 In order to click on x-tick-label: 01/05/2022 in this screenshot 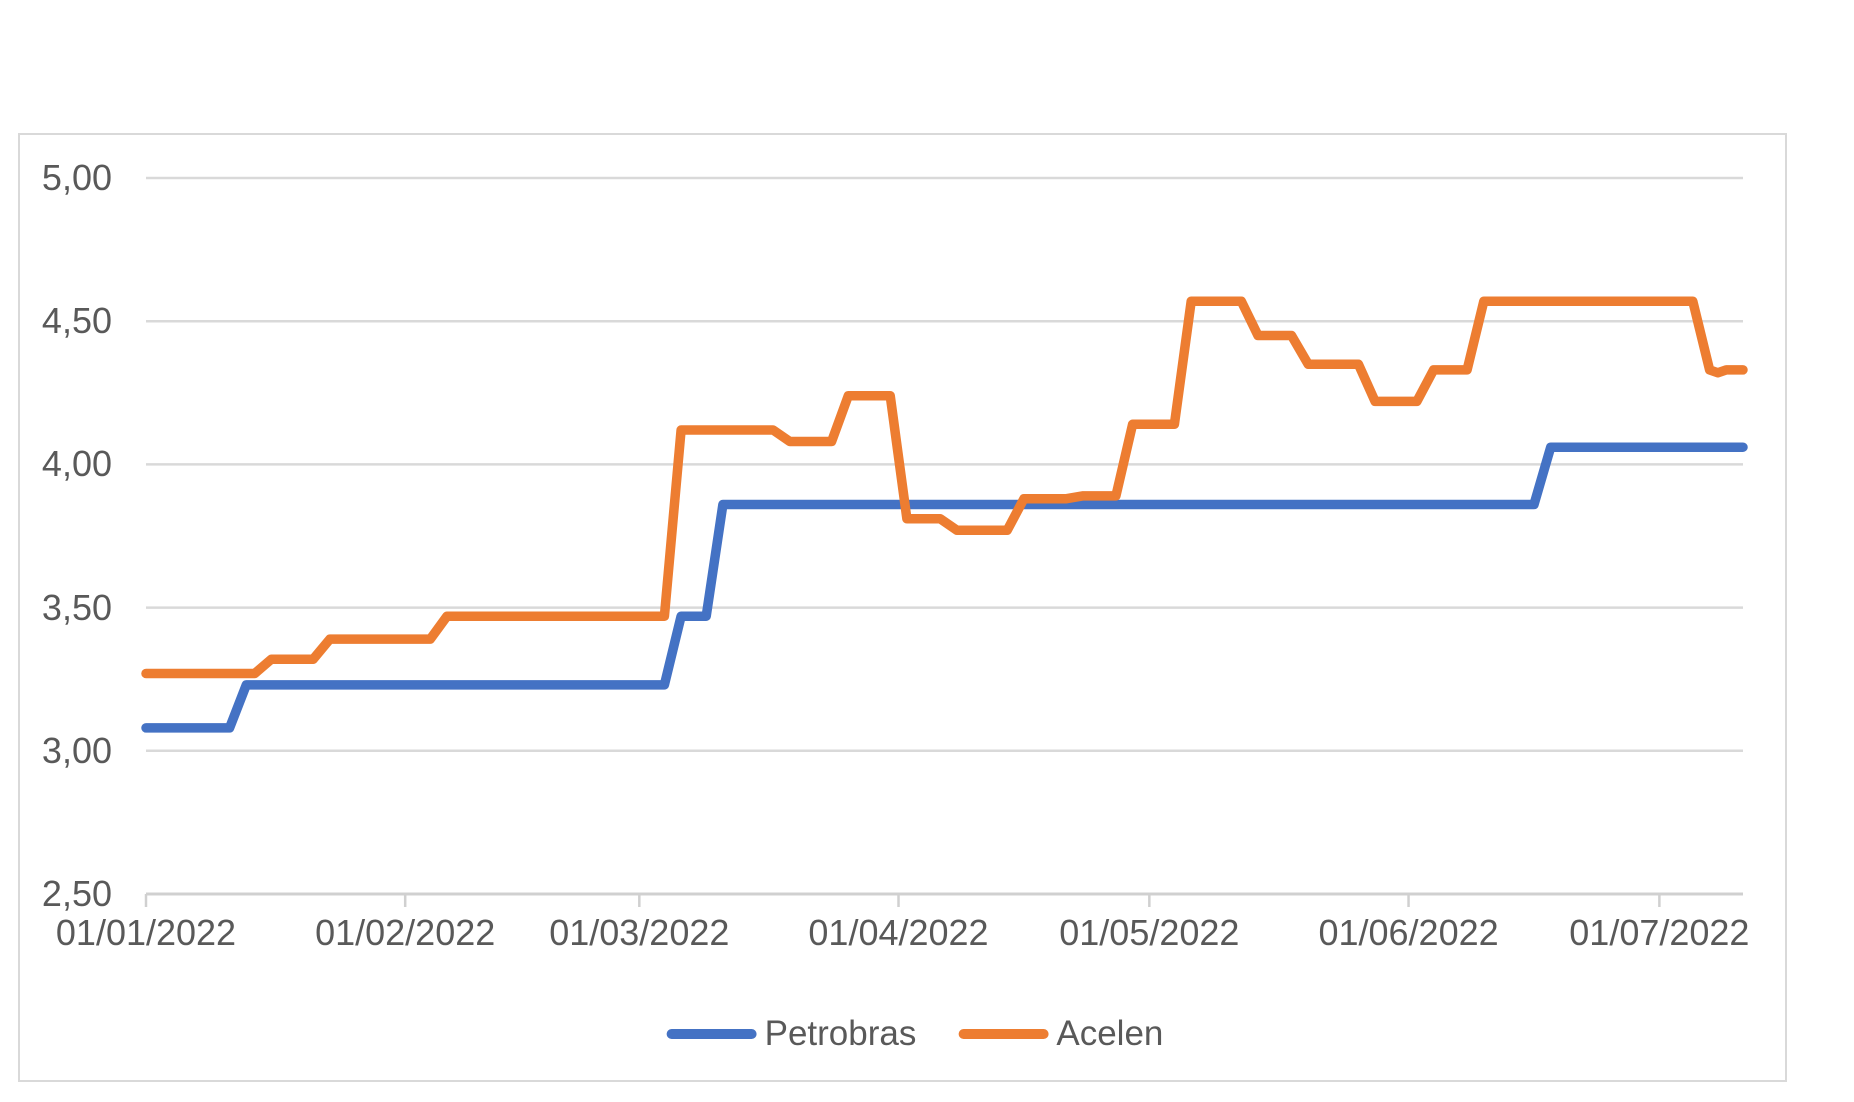, I will do `click(1149, 932)`.